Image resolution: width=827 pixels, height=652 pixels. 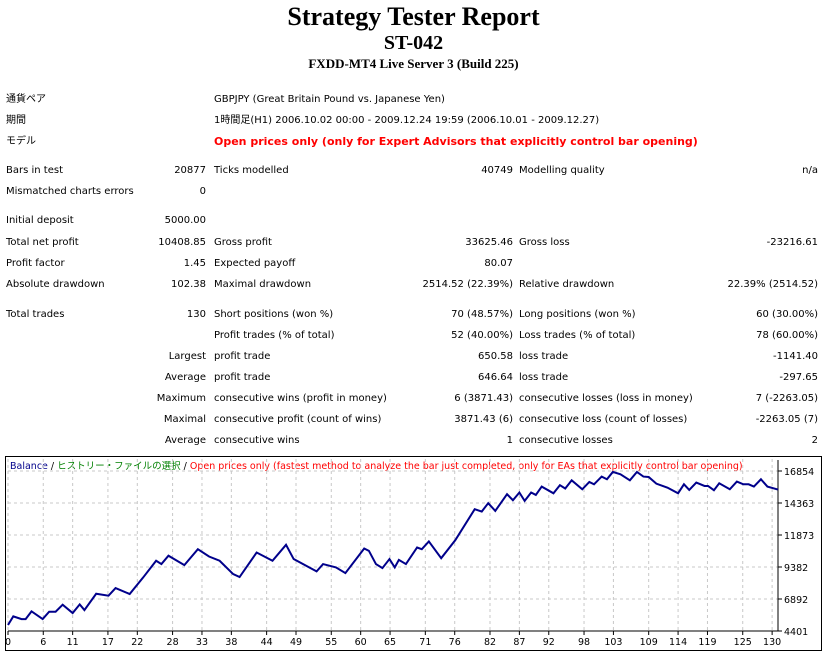 I want to click on stat-label: Maximal drawdown, so click(x=263, y=284).